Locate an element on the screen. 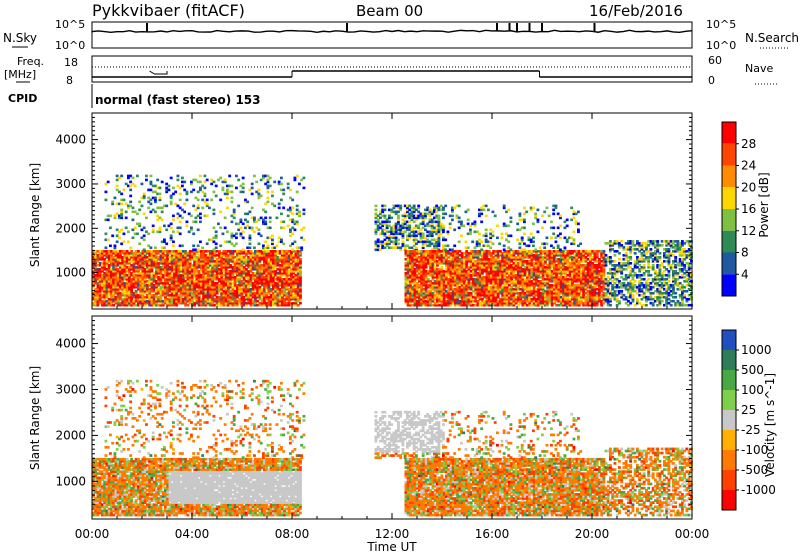 The image size is (800, 558). nsky-label: N.Sky is located at coordinates (20, 38).